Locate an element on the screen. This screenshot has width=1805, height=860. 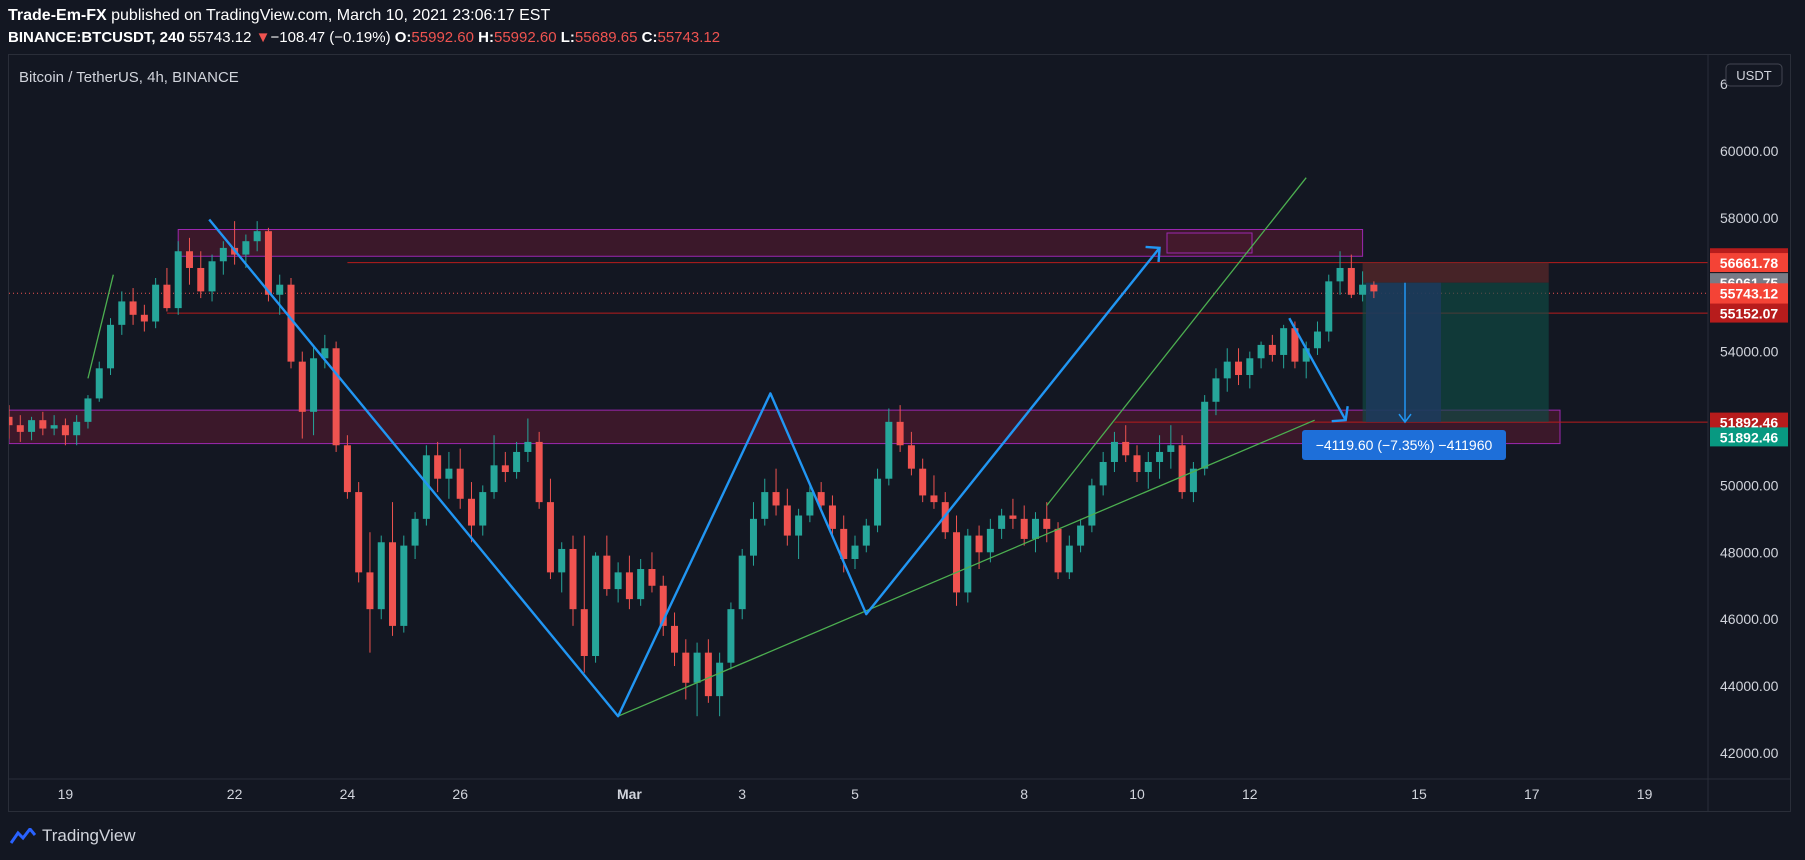
currency-button: USDT is located at coordinates (1754, 75).